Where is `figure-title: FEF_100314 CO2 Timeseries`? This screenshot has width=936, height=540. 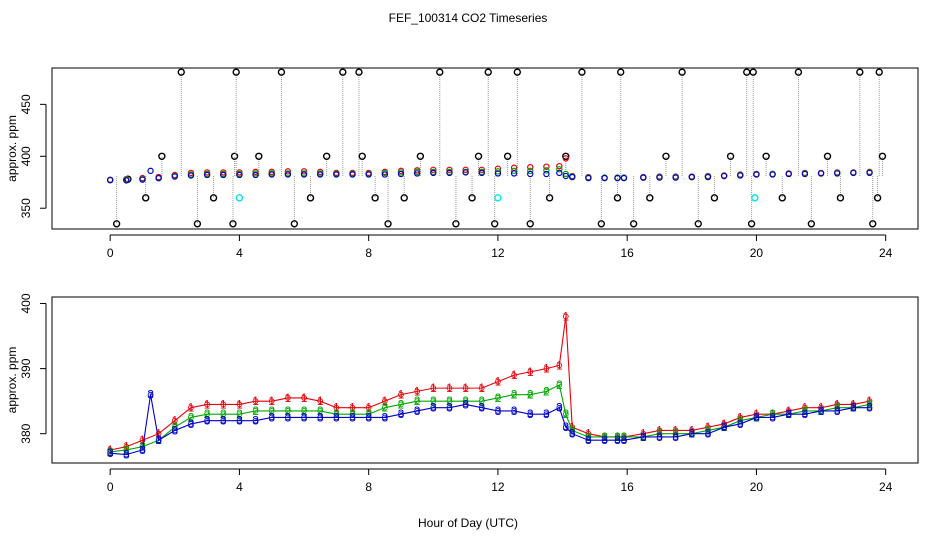
figure-title: FEF_100314 CO2 Timeseries is located at coordinates (468, 18).